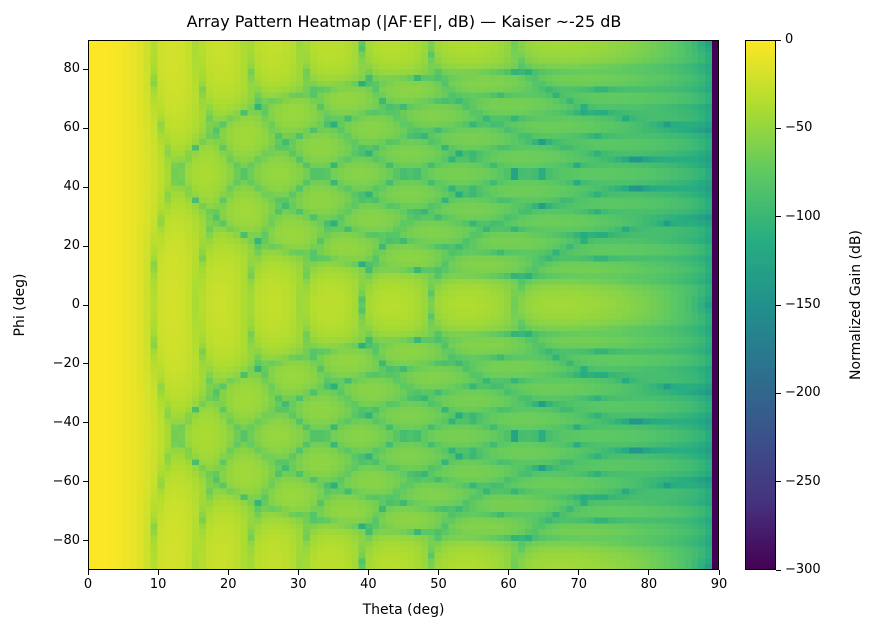  Describe the element at coordinates (789, 39) in the screenshot. I see `colorbar-tick-label: 0` at that location.